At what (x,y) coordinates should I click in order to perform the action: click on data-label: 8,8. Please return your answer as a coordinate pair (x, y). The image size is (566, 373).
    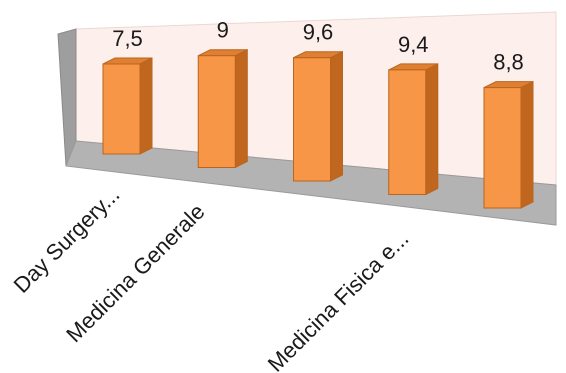
    Looking at the image, I should click on (508, 62).